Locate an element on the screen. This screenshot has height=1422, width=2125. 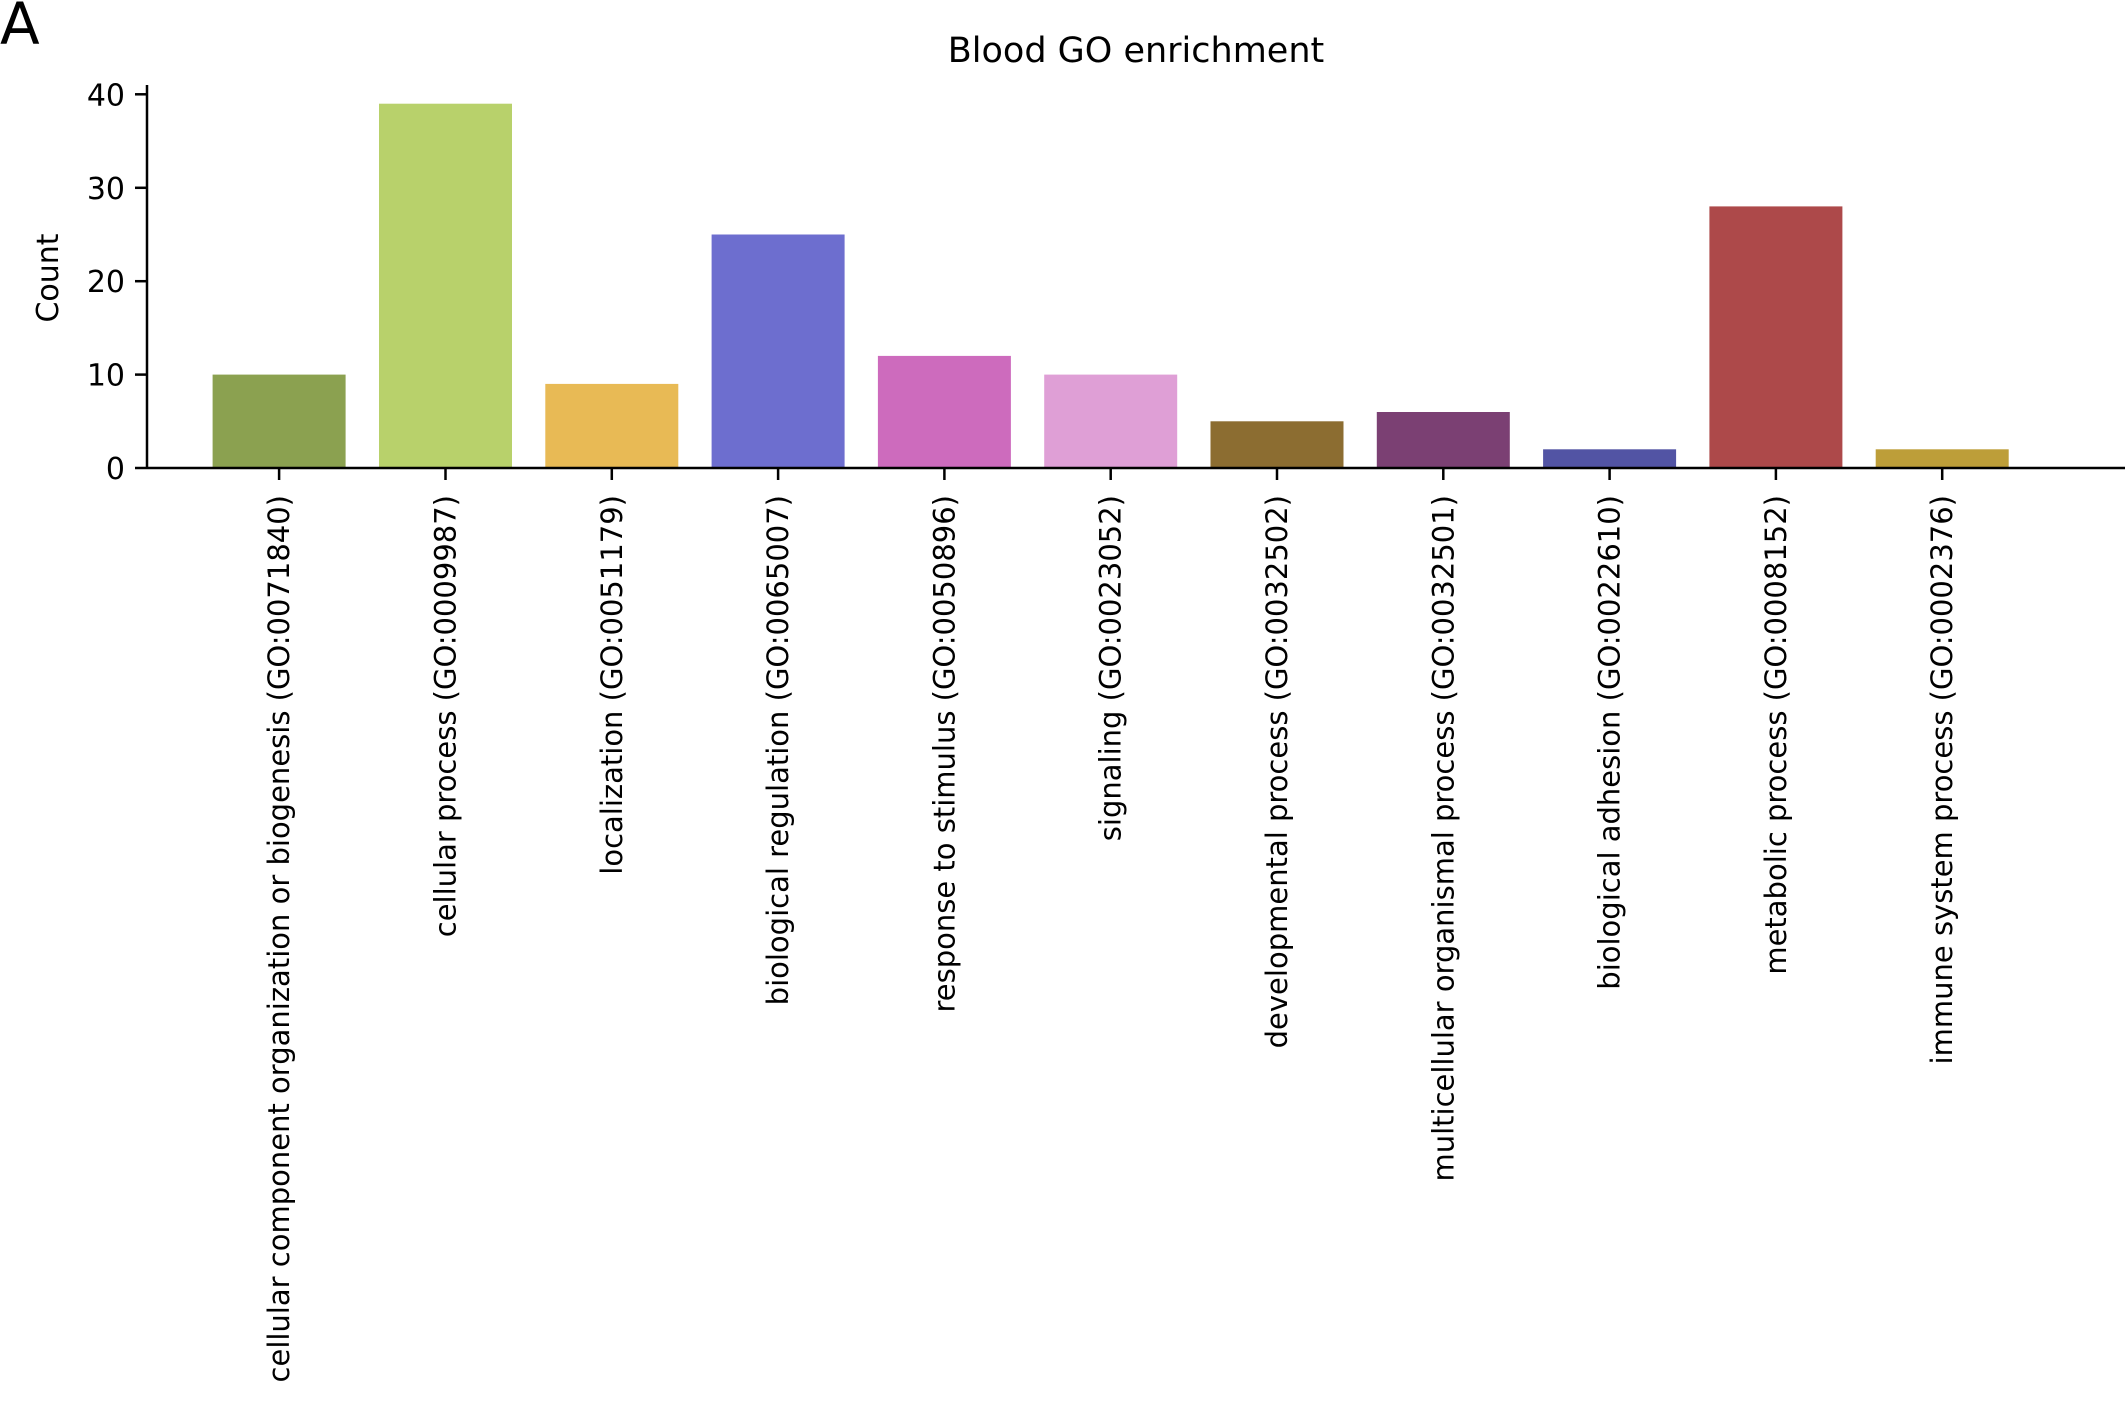
y-tick-label: 10 is located at coordinates (106, 376).